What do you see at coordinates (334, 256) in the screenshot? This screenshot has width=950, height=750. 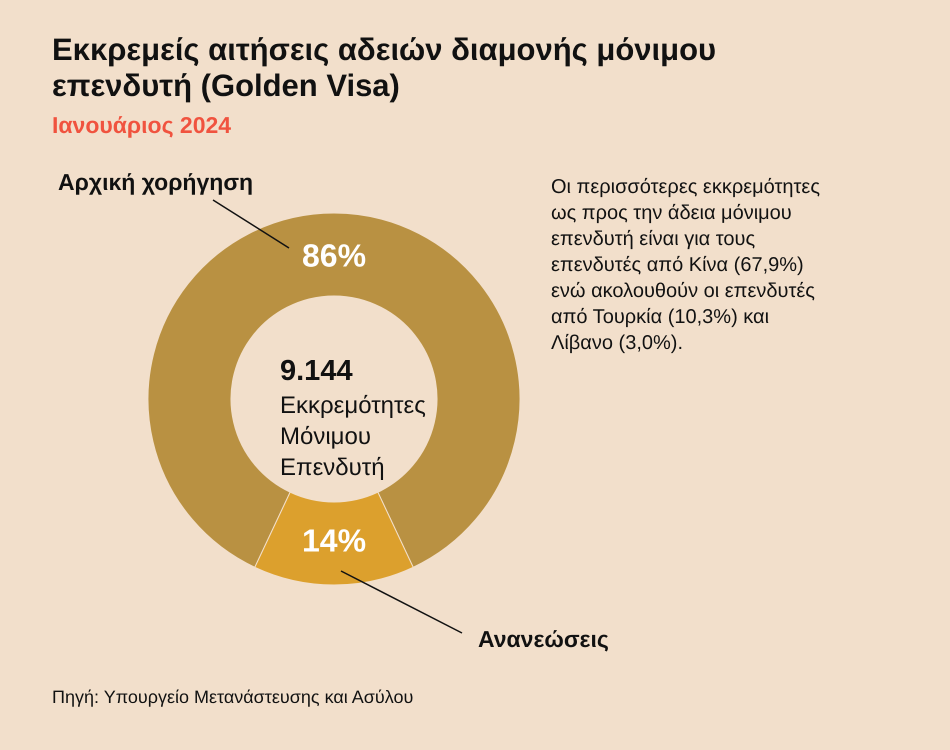 I see `data-label: 86%` at bounding box center [334, 256].